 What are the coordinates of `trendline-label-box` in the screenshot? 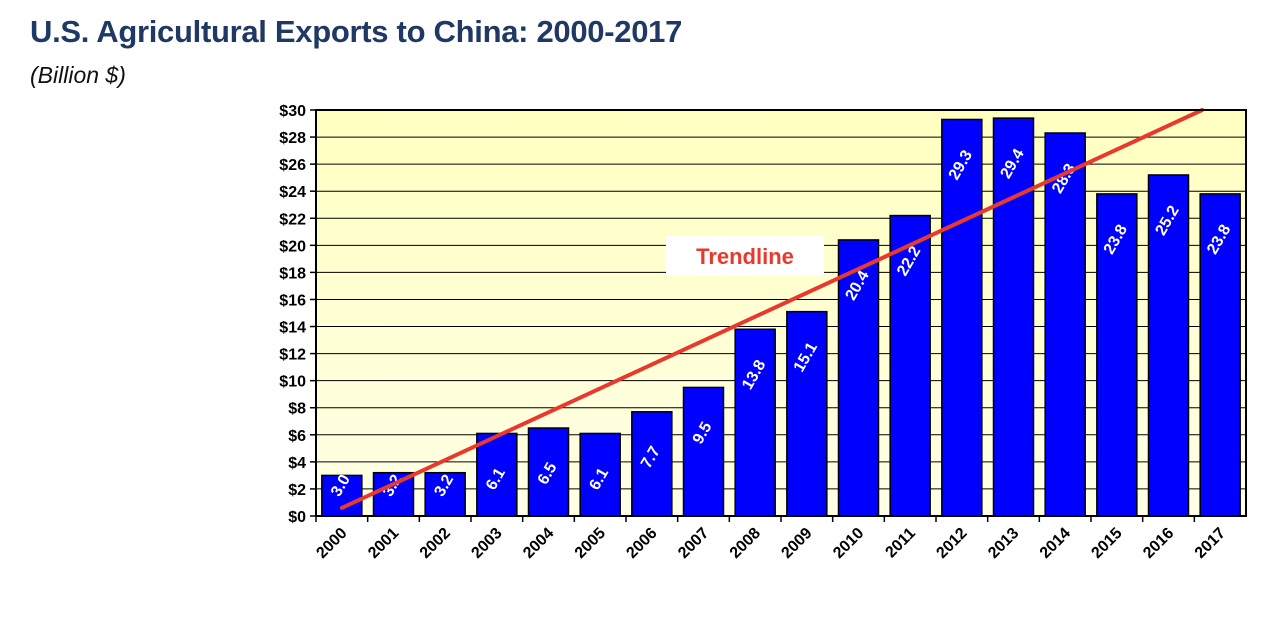 It's located at (745, 256).